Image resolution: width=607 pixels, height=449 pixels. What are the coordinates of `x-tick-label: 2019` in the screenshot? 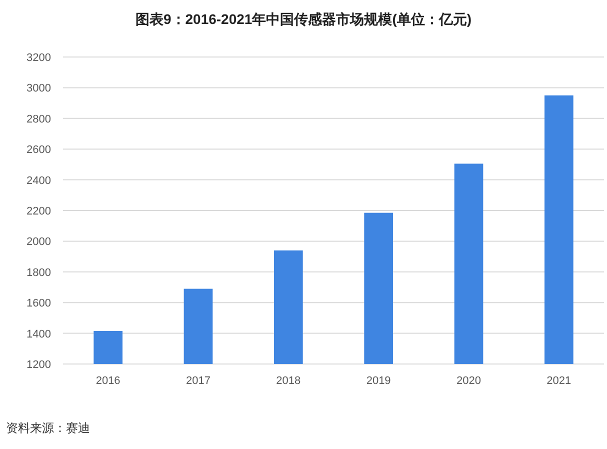 It's located at (378, 381).